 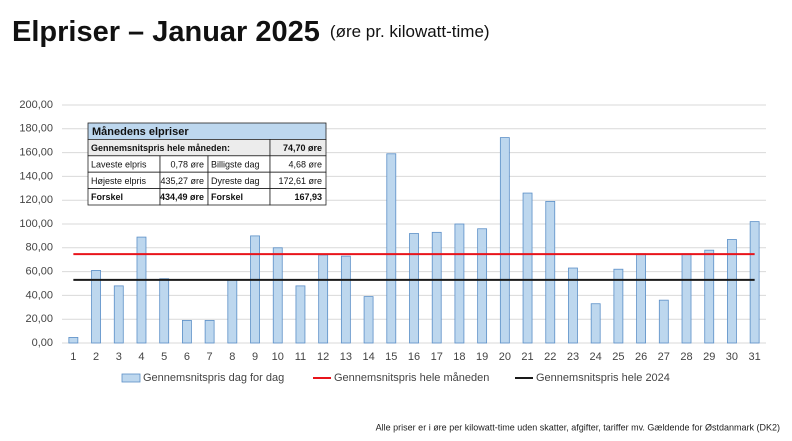 What do you see at coordinates (482, 357) in the screenshot?
I see `x-tick-label: 19` at bounding box center [482, 357].